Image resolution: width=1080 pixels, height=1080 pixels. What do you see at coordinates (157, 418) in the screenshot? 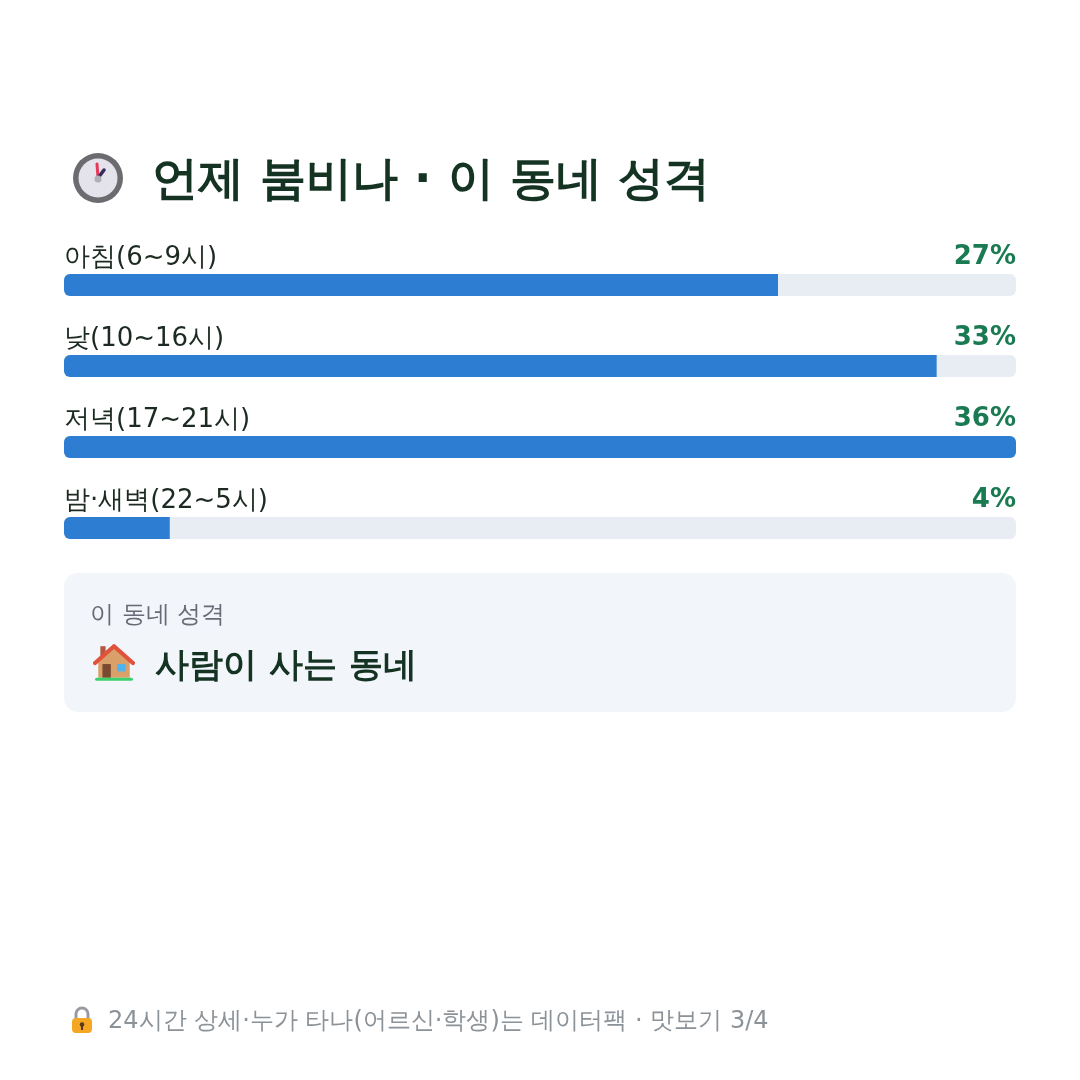
I see `y-tick-label: 저녁(17~21시)` at bounding box center [157, 418].